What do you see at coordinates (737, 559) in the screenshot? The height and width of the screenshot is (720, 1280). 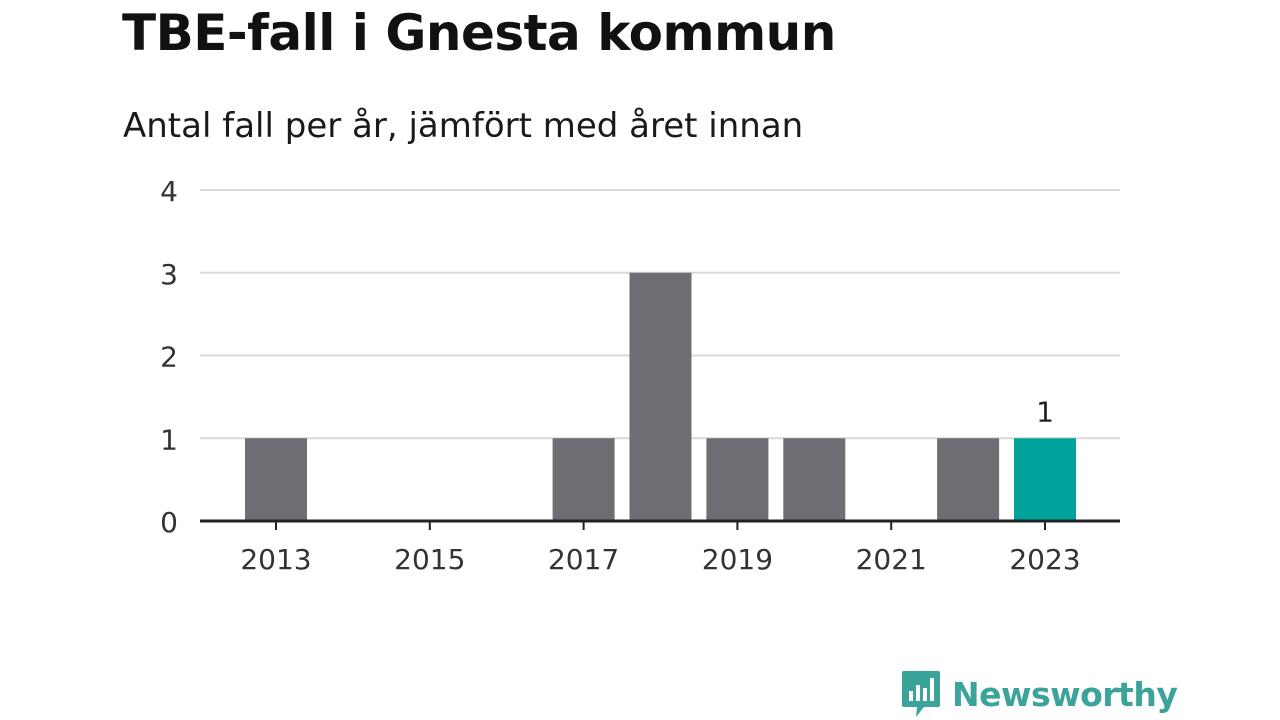 I see `x-tick-label: 2019` at bounding box center [737, 559].